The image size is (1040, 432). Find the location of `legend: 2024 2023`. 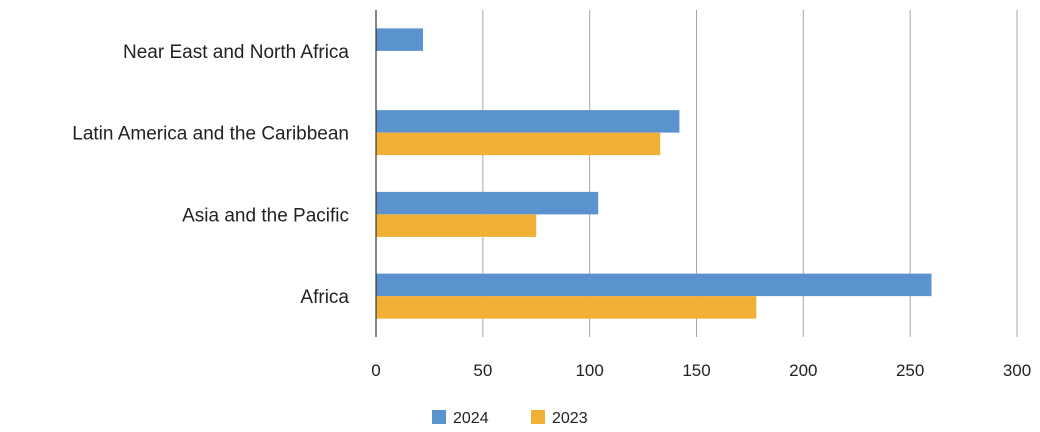

legend: 2024 2023 is located at coordinates (510, 418).